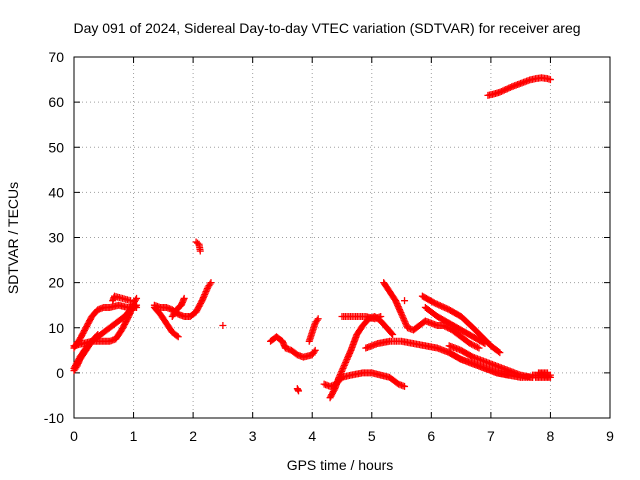 This screenshot has width=640, height=480. I want to click on series-arc-j, so click(223, 325).